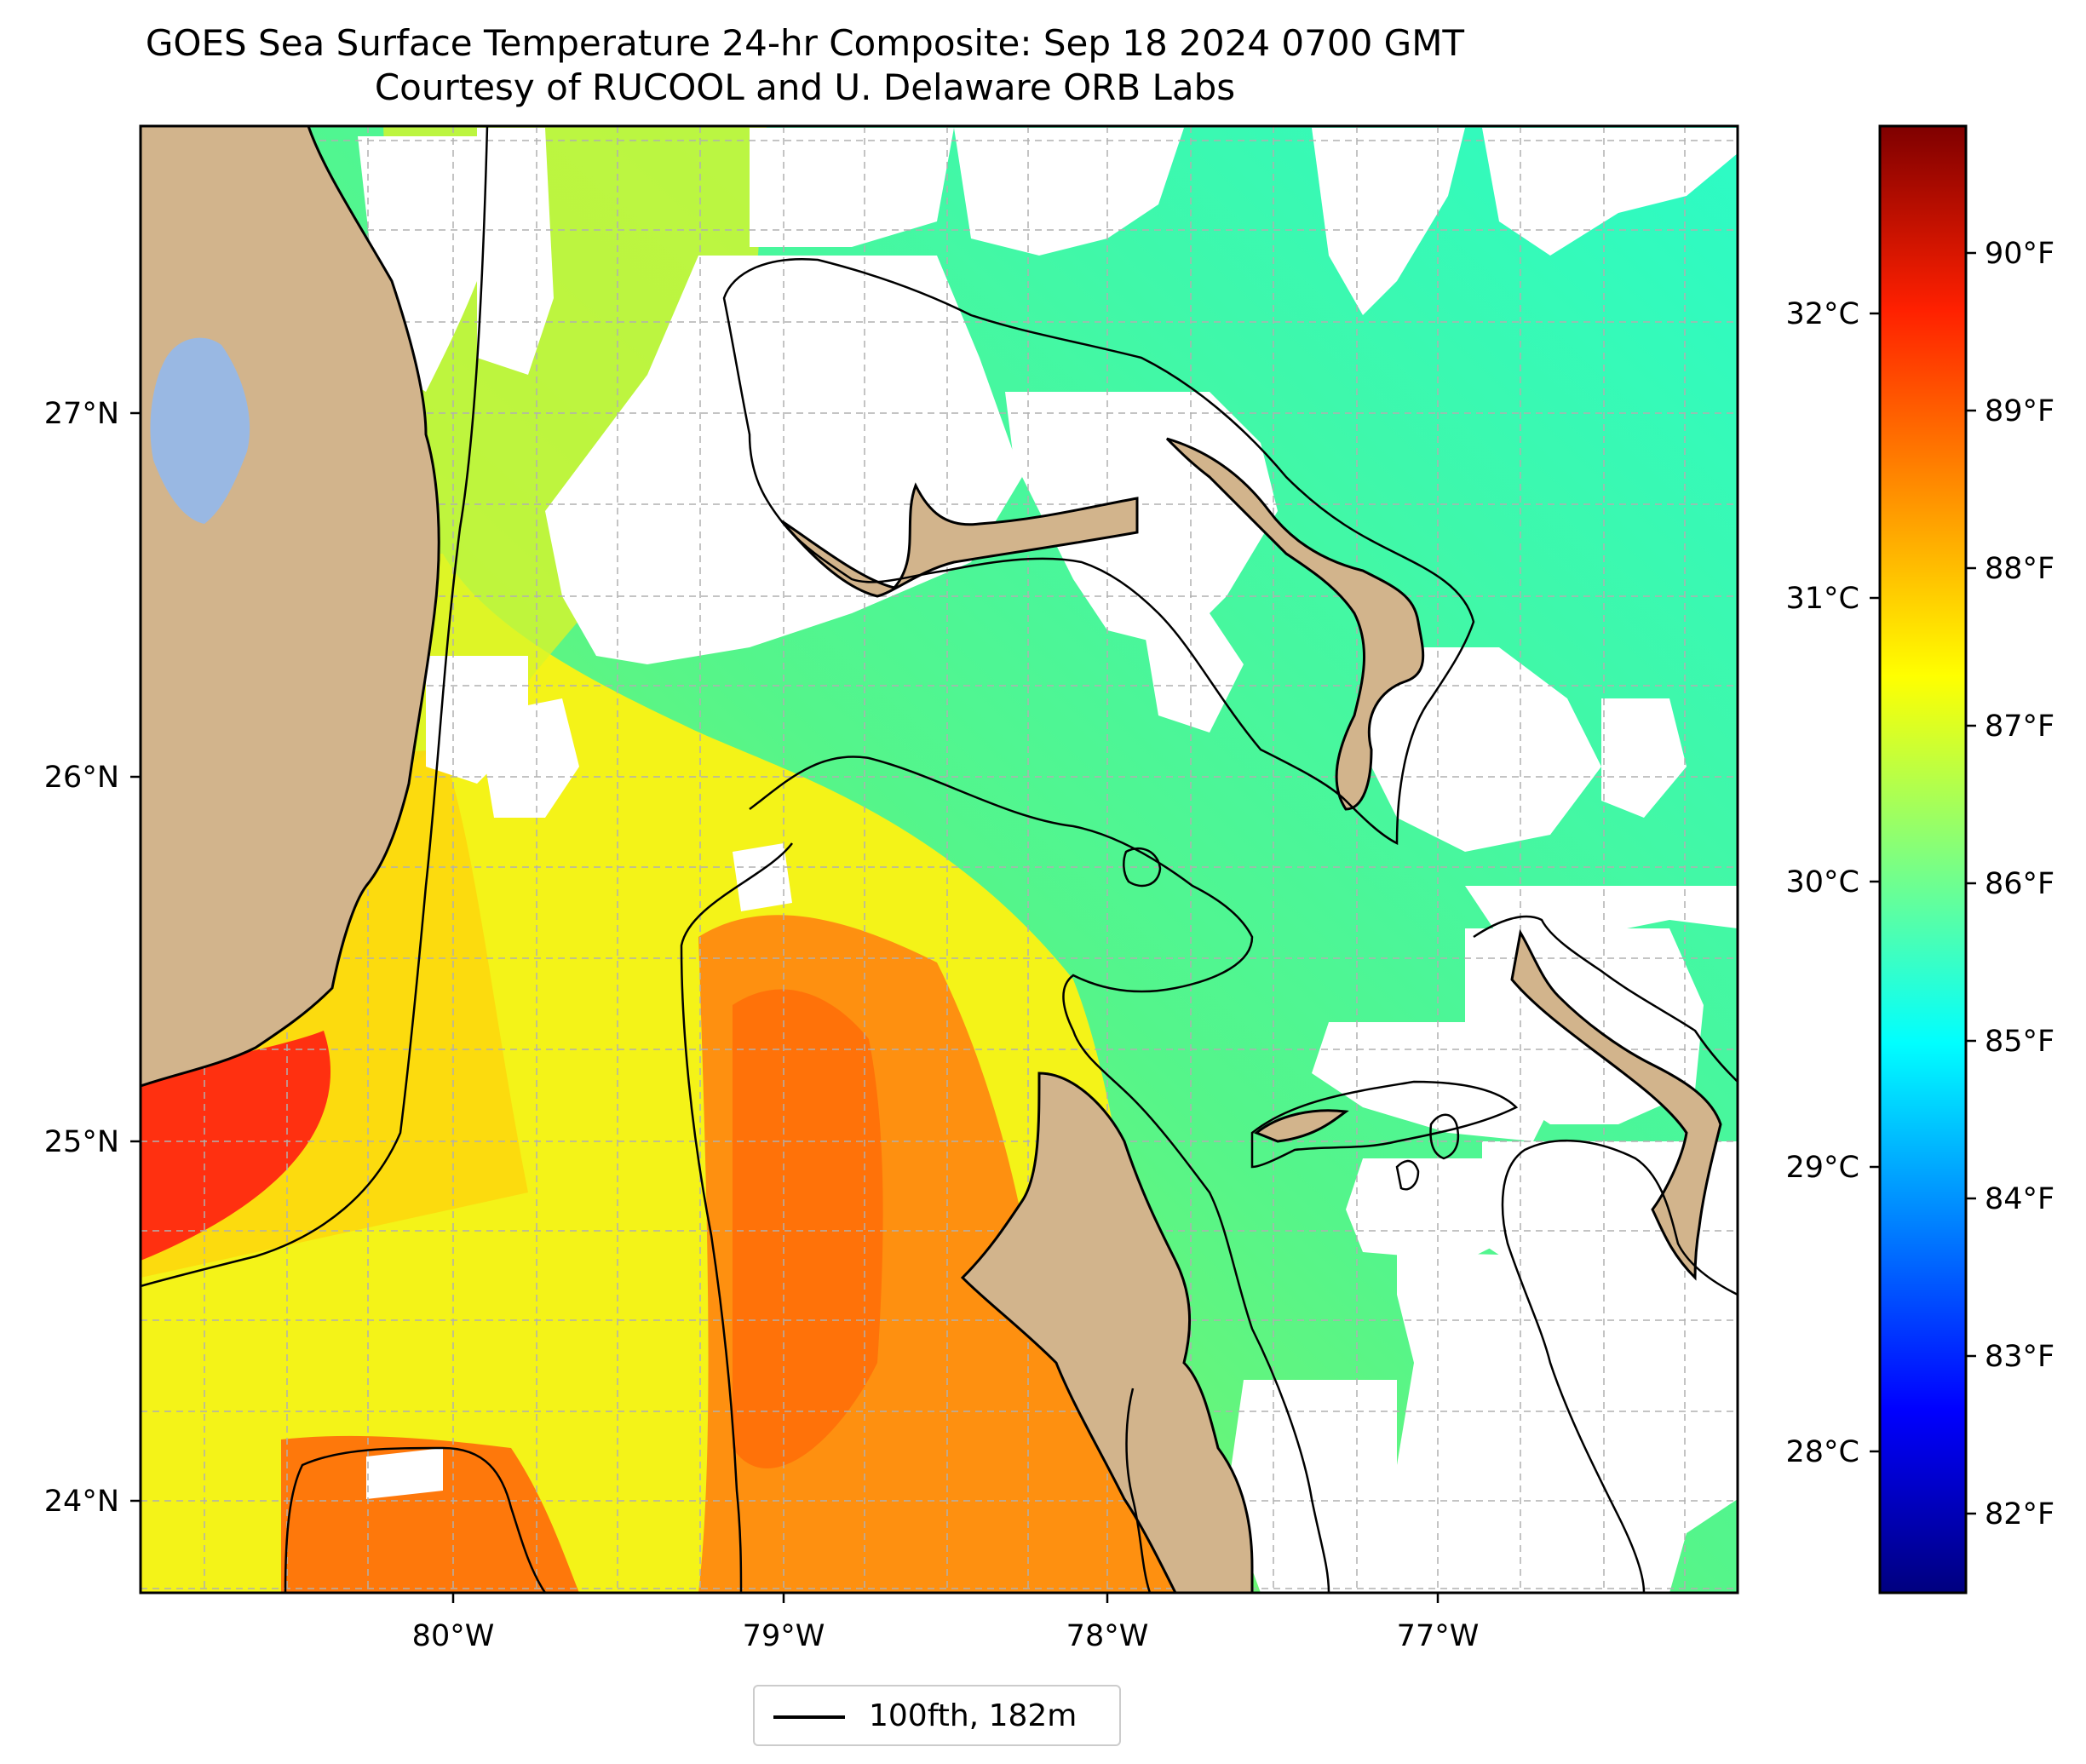  Describe the element at coordinates (1822, 1452) in the screenshot. I see `colorbar-celsius-label: 28°C` at that location.